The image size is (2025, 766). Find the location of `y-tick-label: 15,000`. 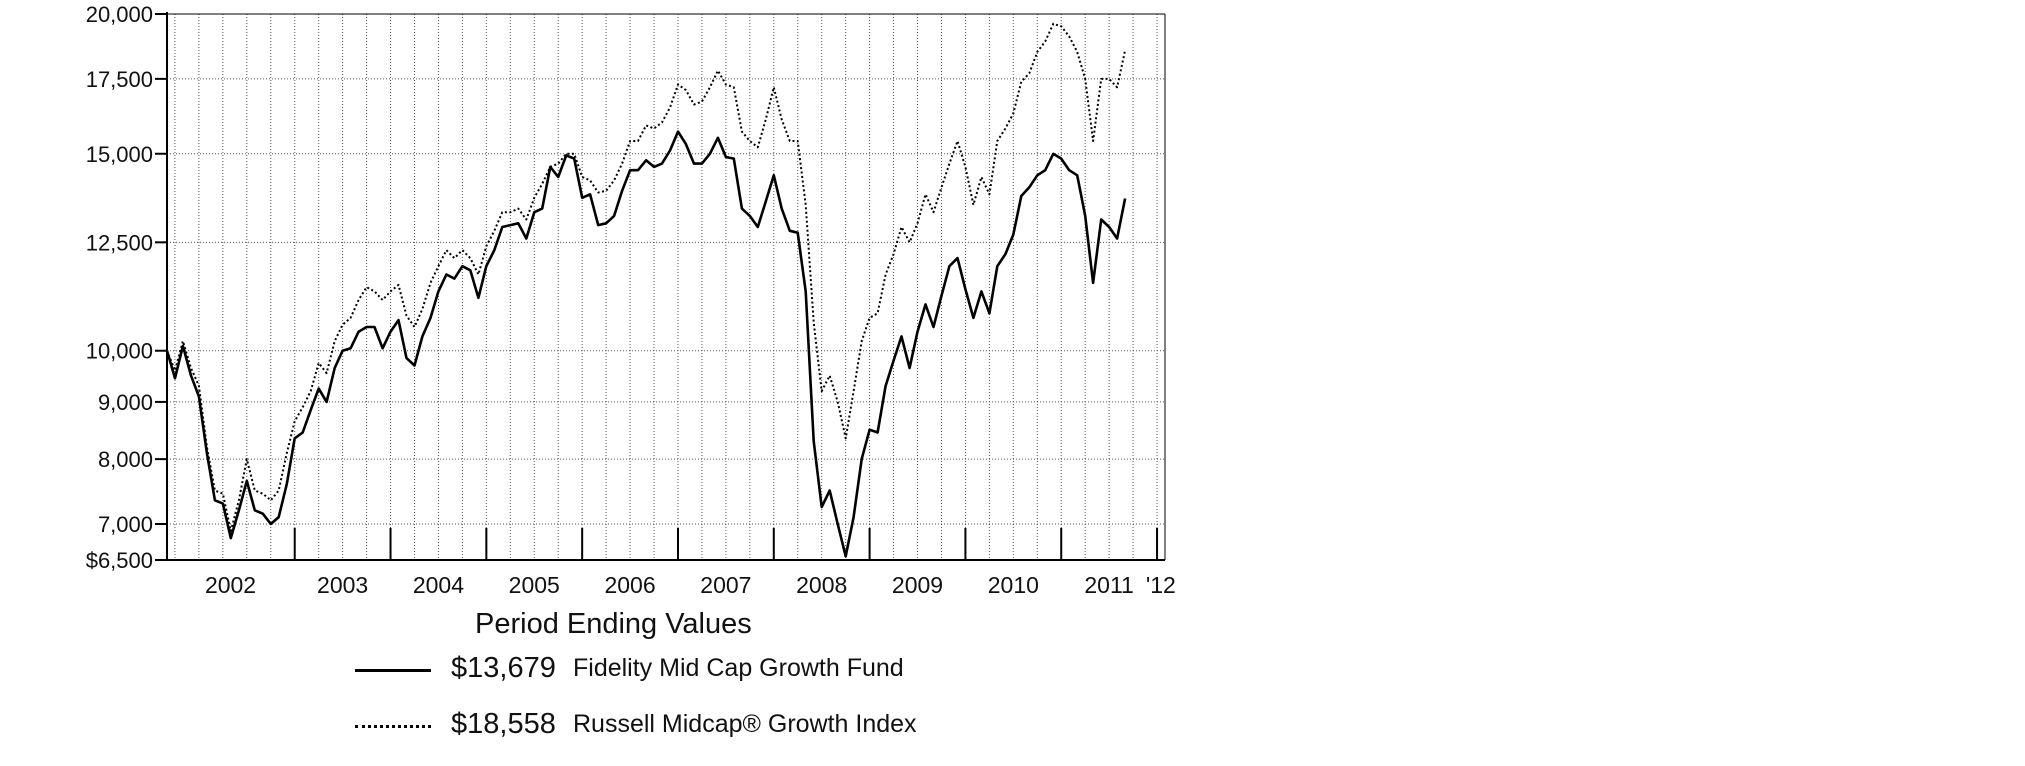

y-tick-label: 15,000 is located at coordinates (119, 154).